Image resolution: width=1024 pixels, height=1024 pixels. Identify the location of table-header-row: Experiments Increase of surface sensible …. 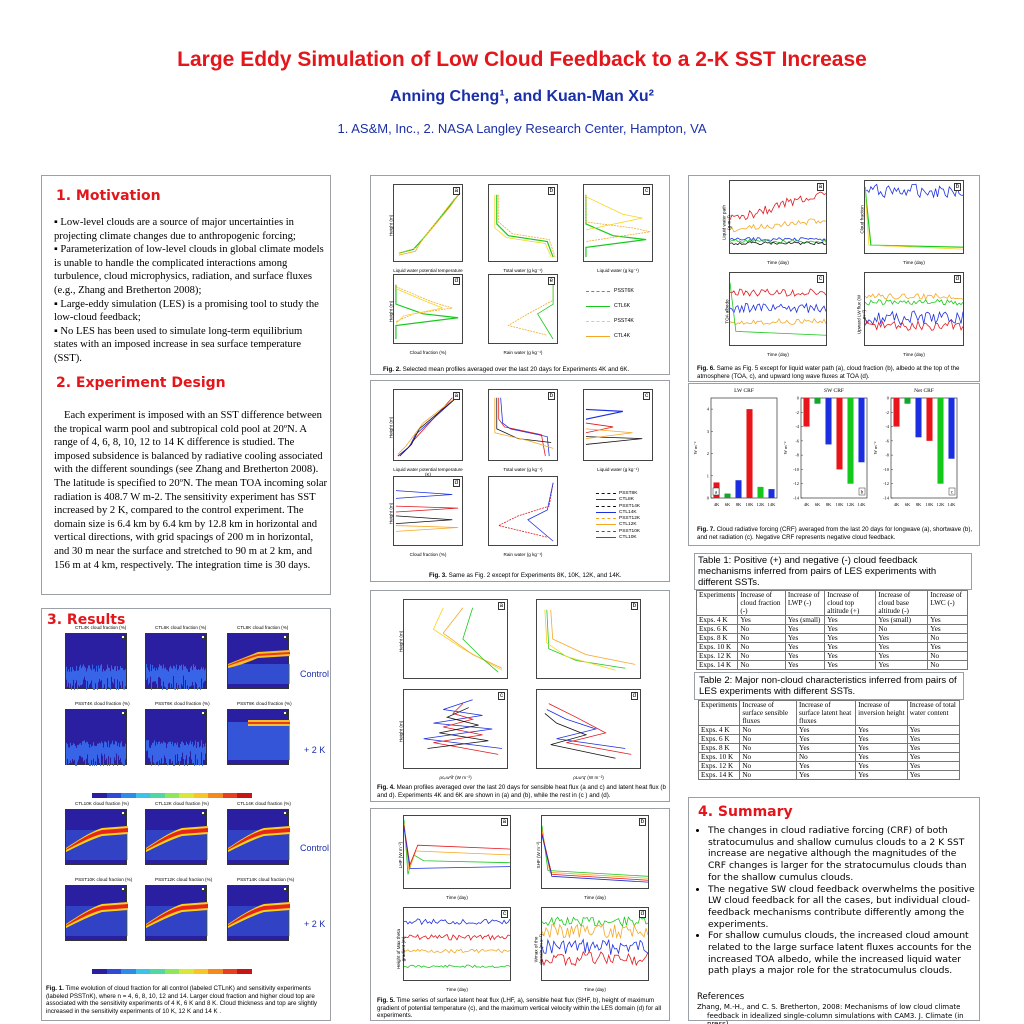
(829, 713).